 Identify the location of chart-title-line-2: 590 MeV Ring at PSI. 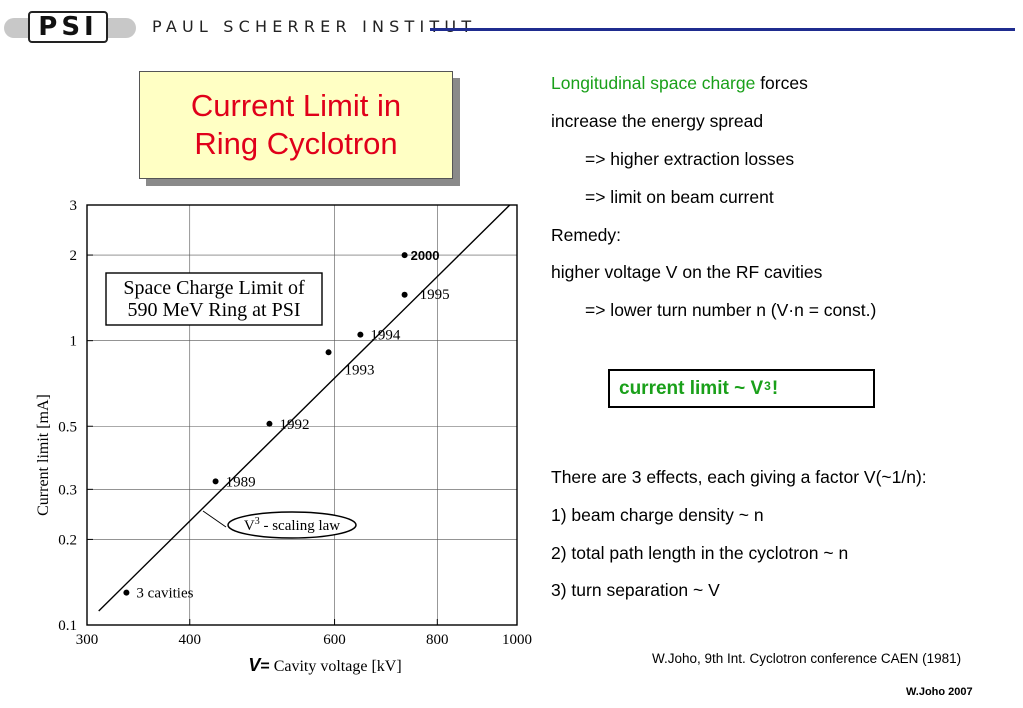
(214, 310).